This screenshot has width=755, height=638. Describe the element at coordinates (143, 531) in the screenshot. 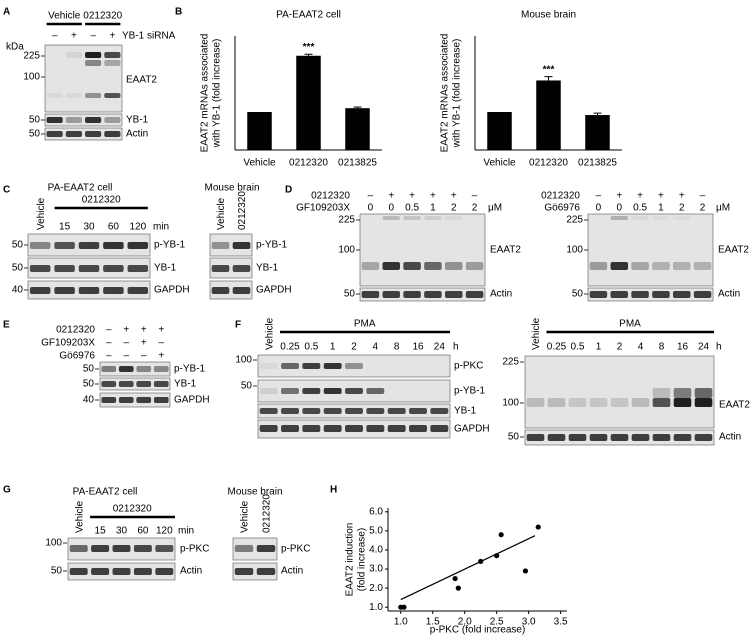

I see `label: 60` at that location.